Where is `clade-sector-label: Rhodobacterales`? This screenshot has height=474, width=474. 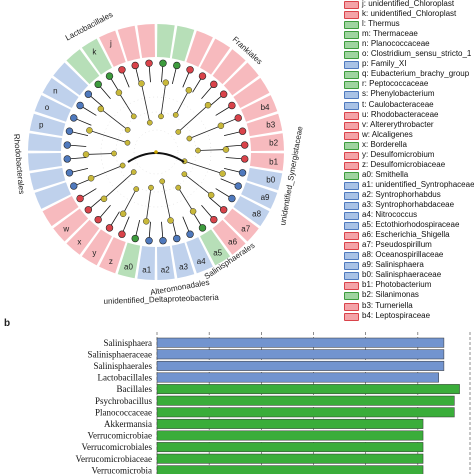 clade-sector-label: Rhodobacterales is located at coordinates (19, 163).